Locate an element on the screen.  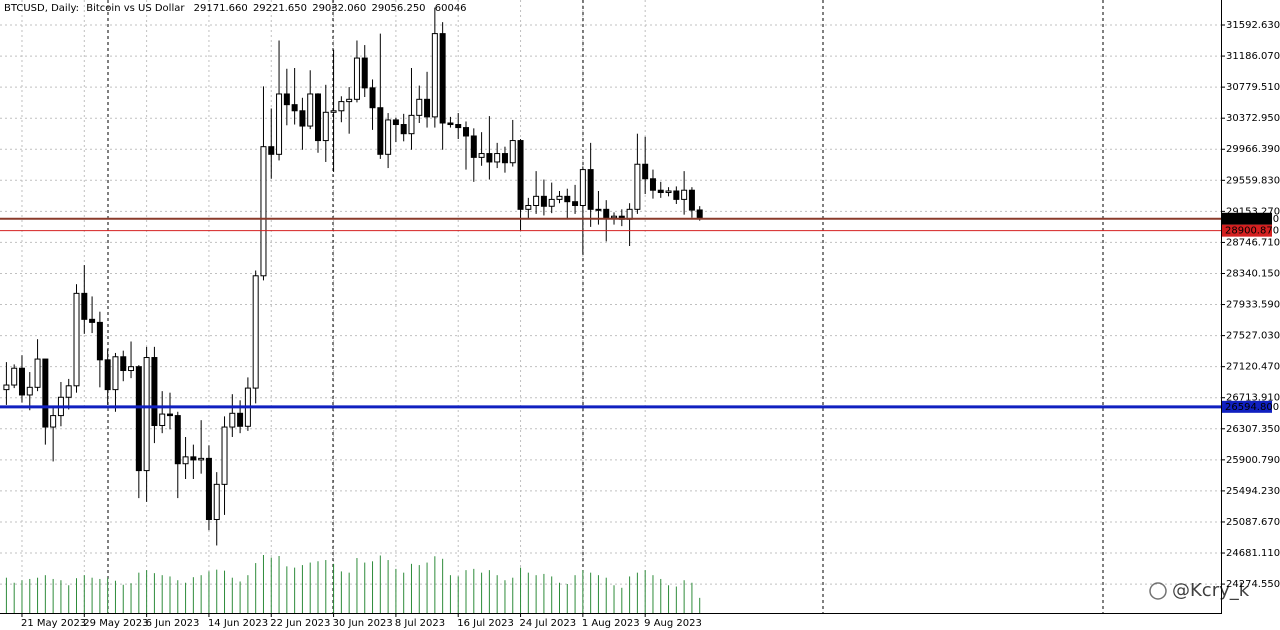
y-tick-label: 31186.070 is located at coordinates (1253, 56).